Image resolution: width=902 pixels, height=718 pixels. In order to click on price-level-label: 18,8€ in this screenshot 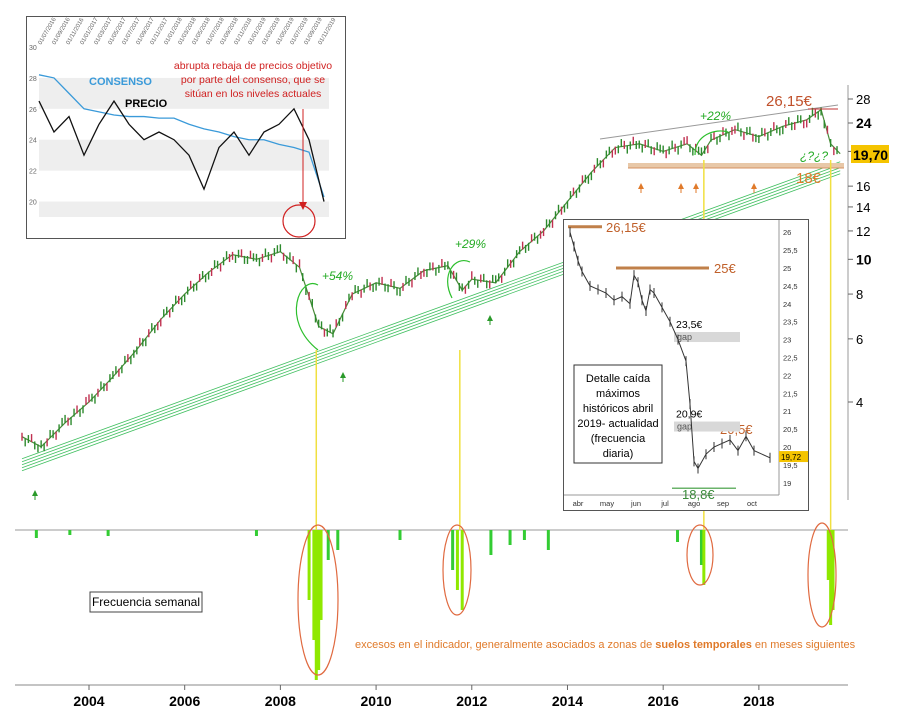, I will do `click(698, 494)`.